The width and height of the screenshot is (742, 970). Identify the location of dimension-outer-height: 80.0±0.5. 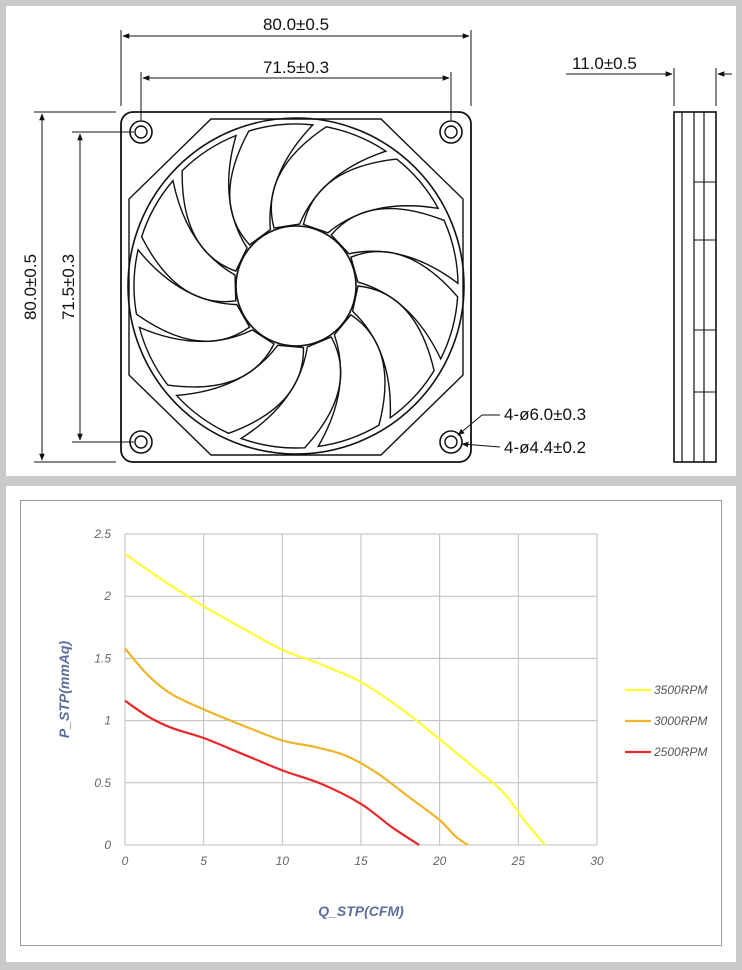
(68, 287).